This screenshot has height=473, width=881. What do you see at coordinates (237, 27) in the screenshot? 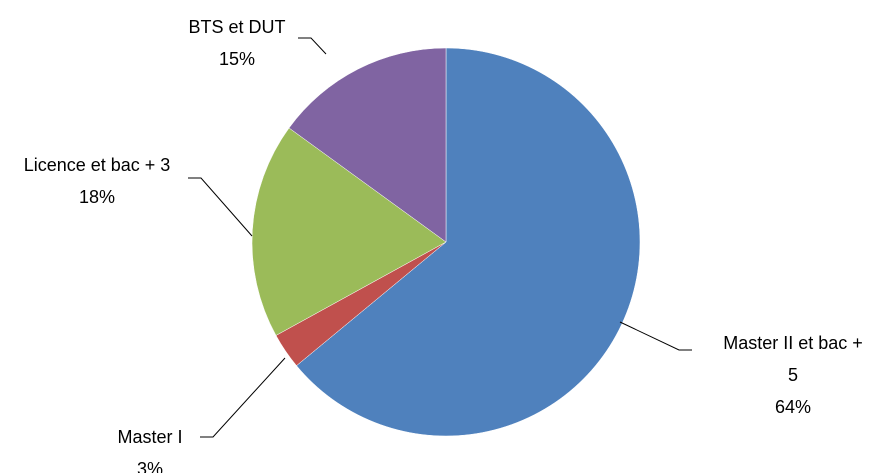
I see `category-label: BTS et DUT` at bounding box center [237, 27].